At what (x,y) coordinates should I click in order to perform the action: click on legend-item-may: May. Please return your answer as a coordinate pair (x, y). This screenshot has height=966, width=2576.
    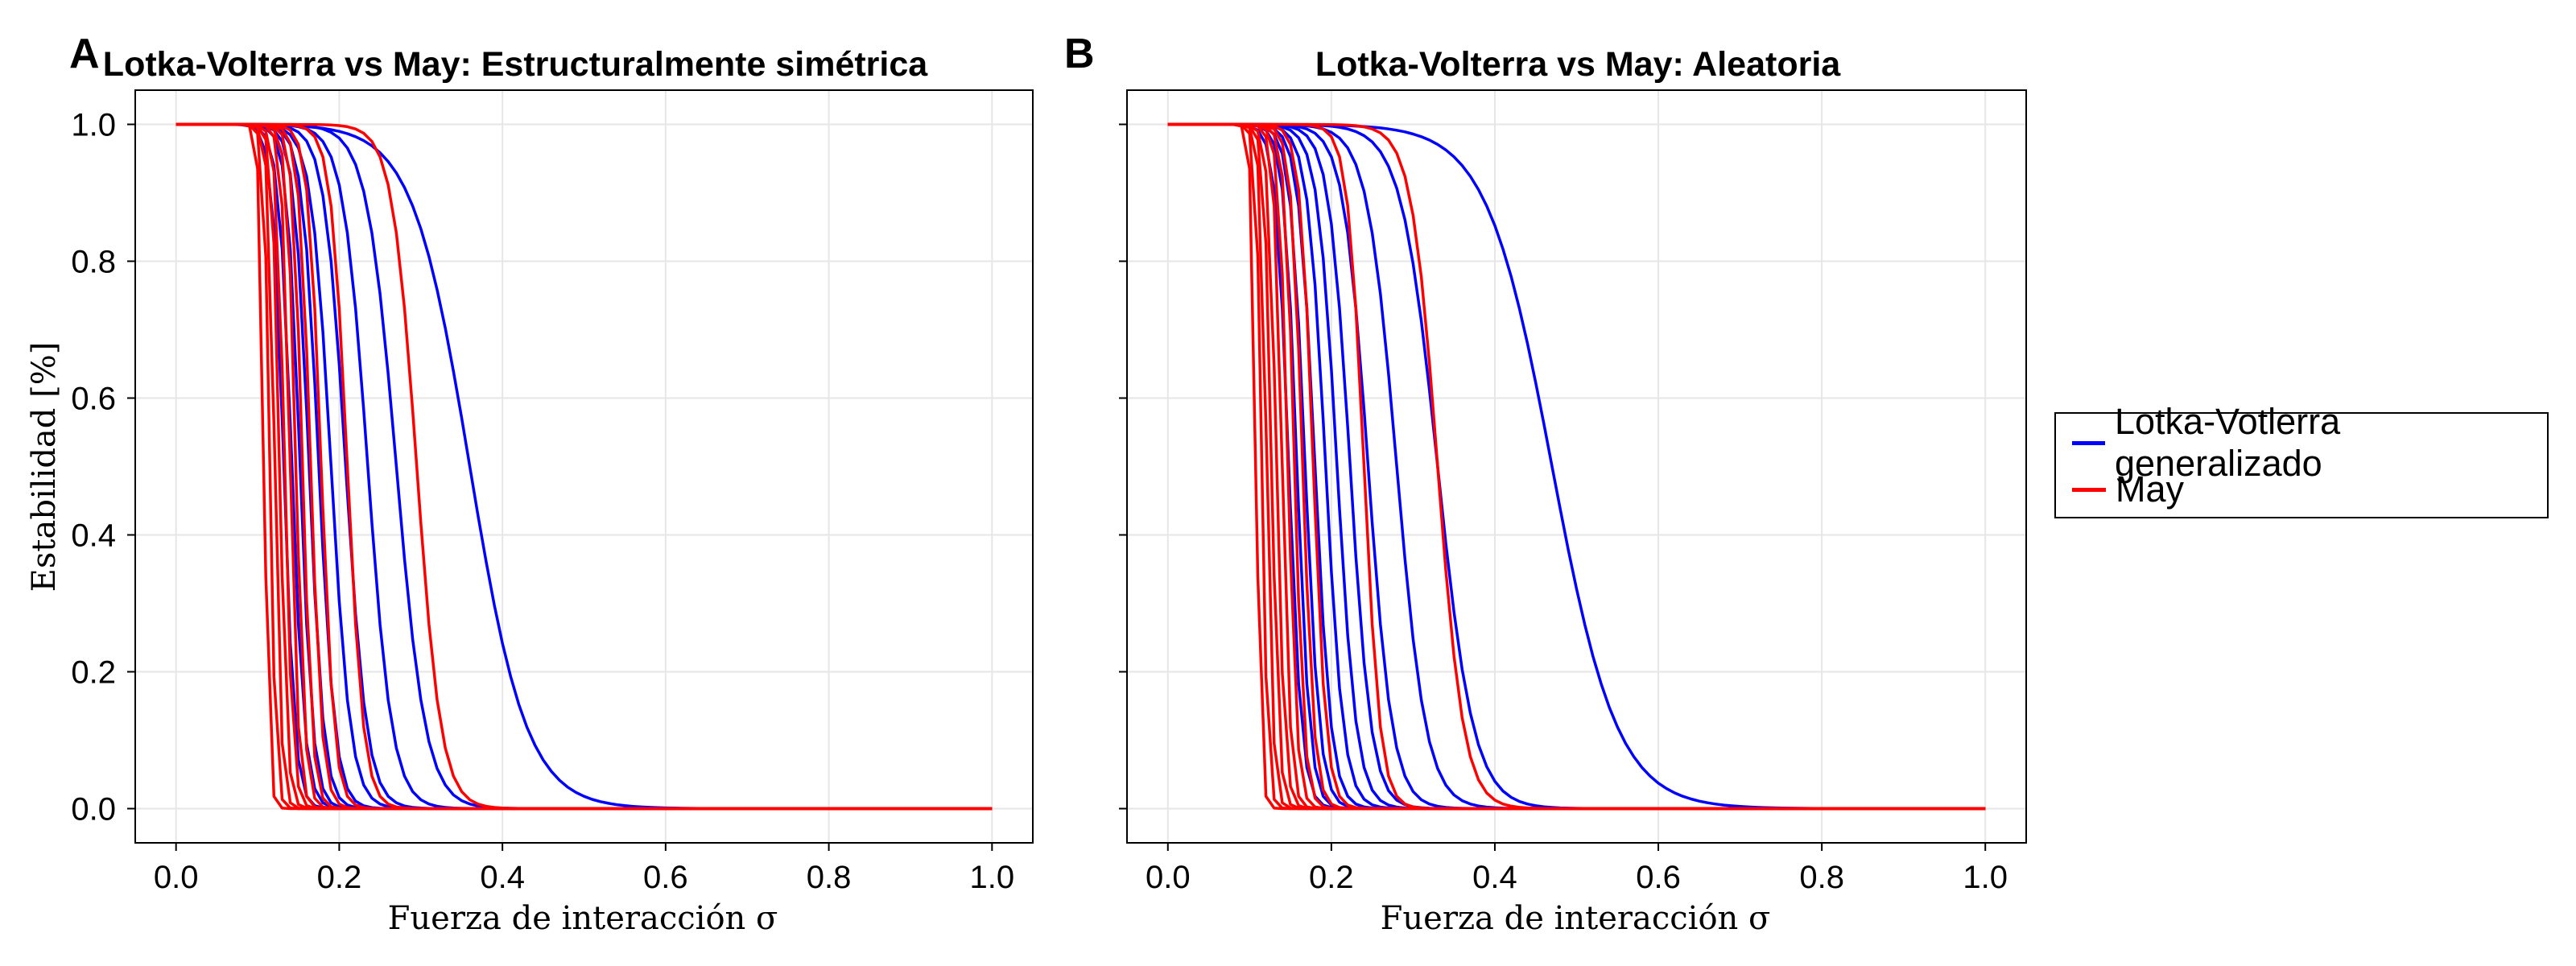
    Looking at the image, I should click on (2128, 489).